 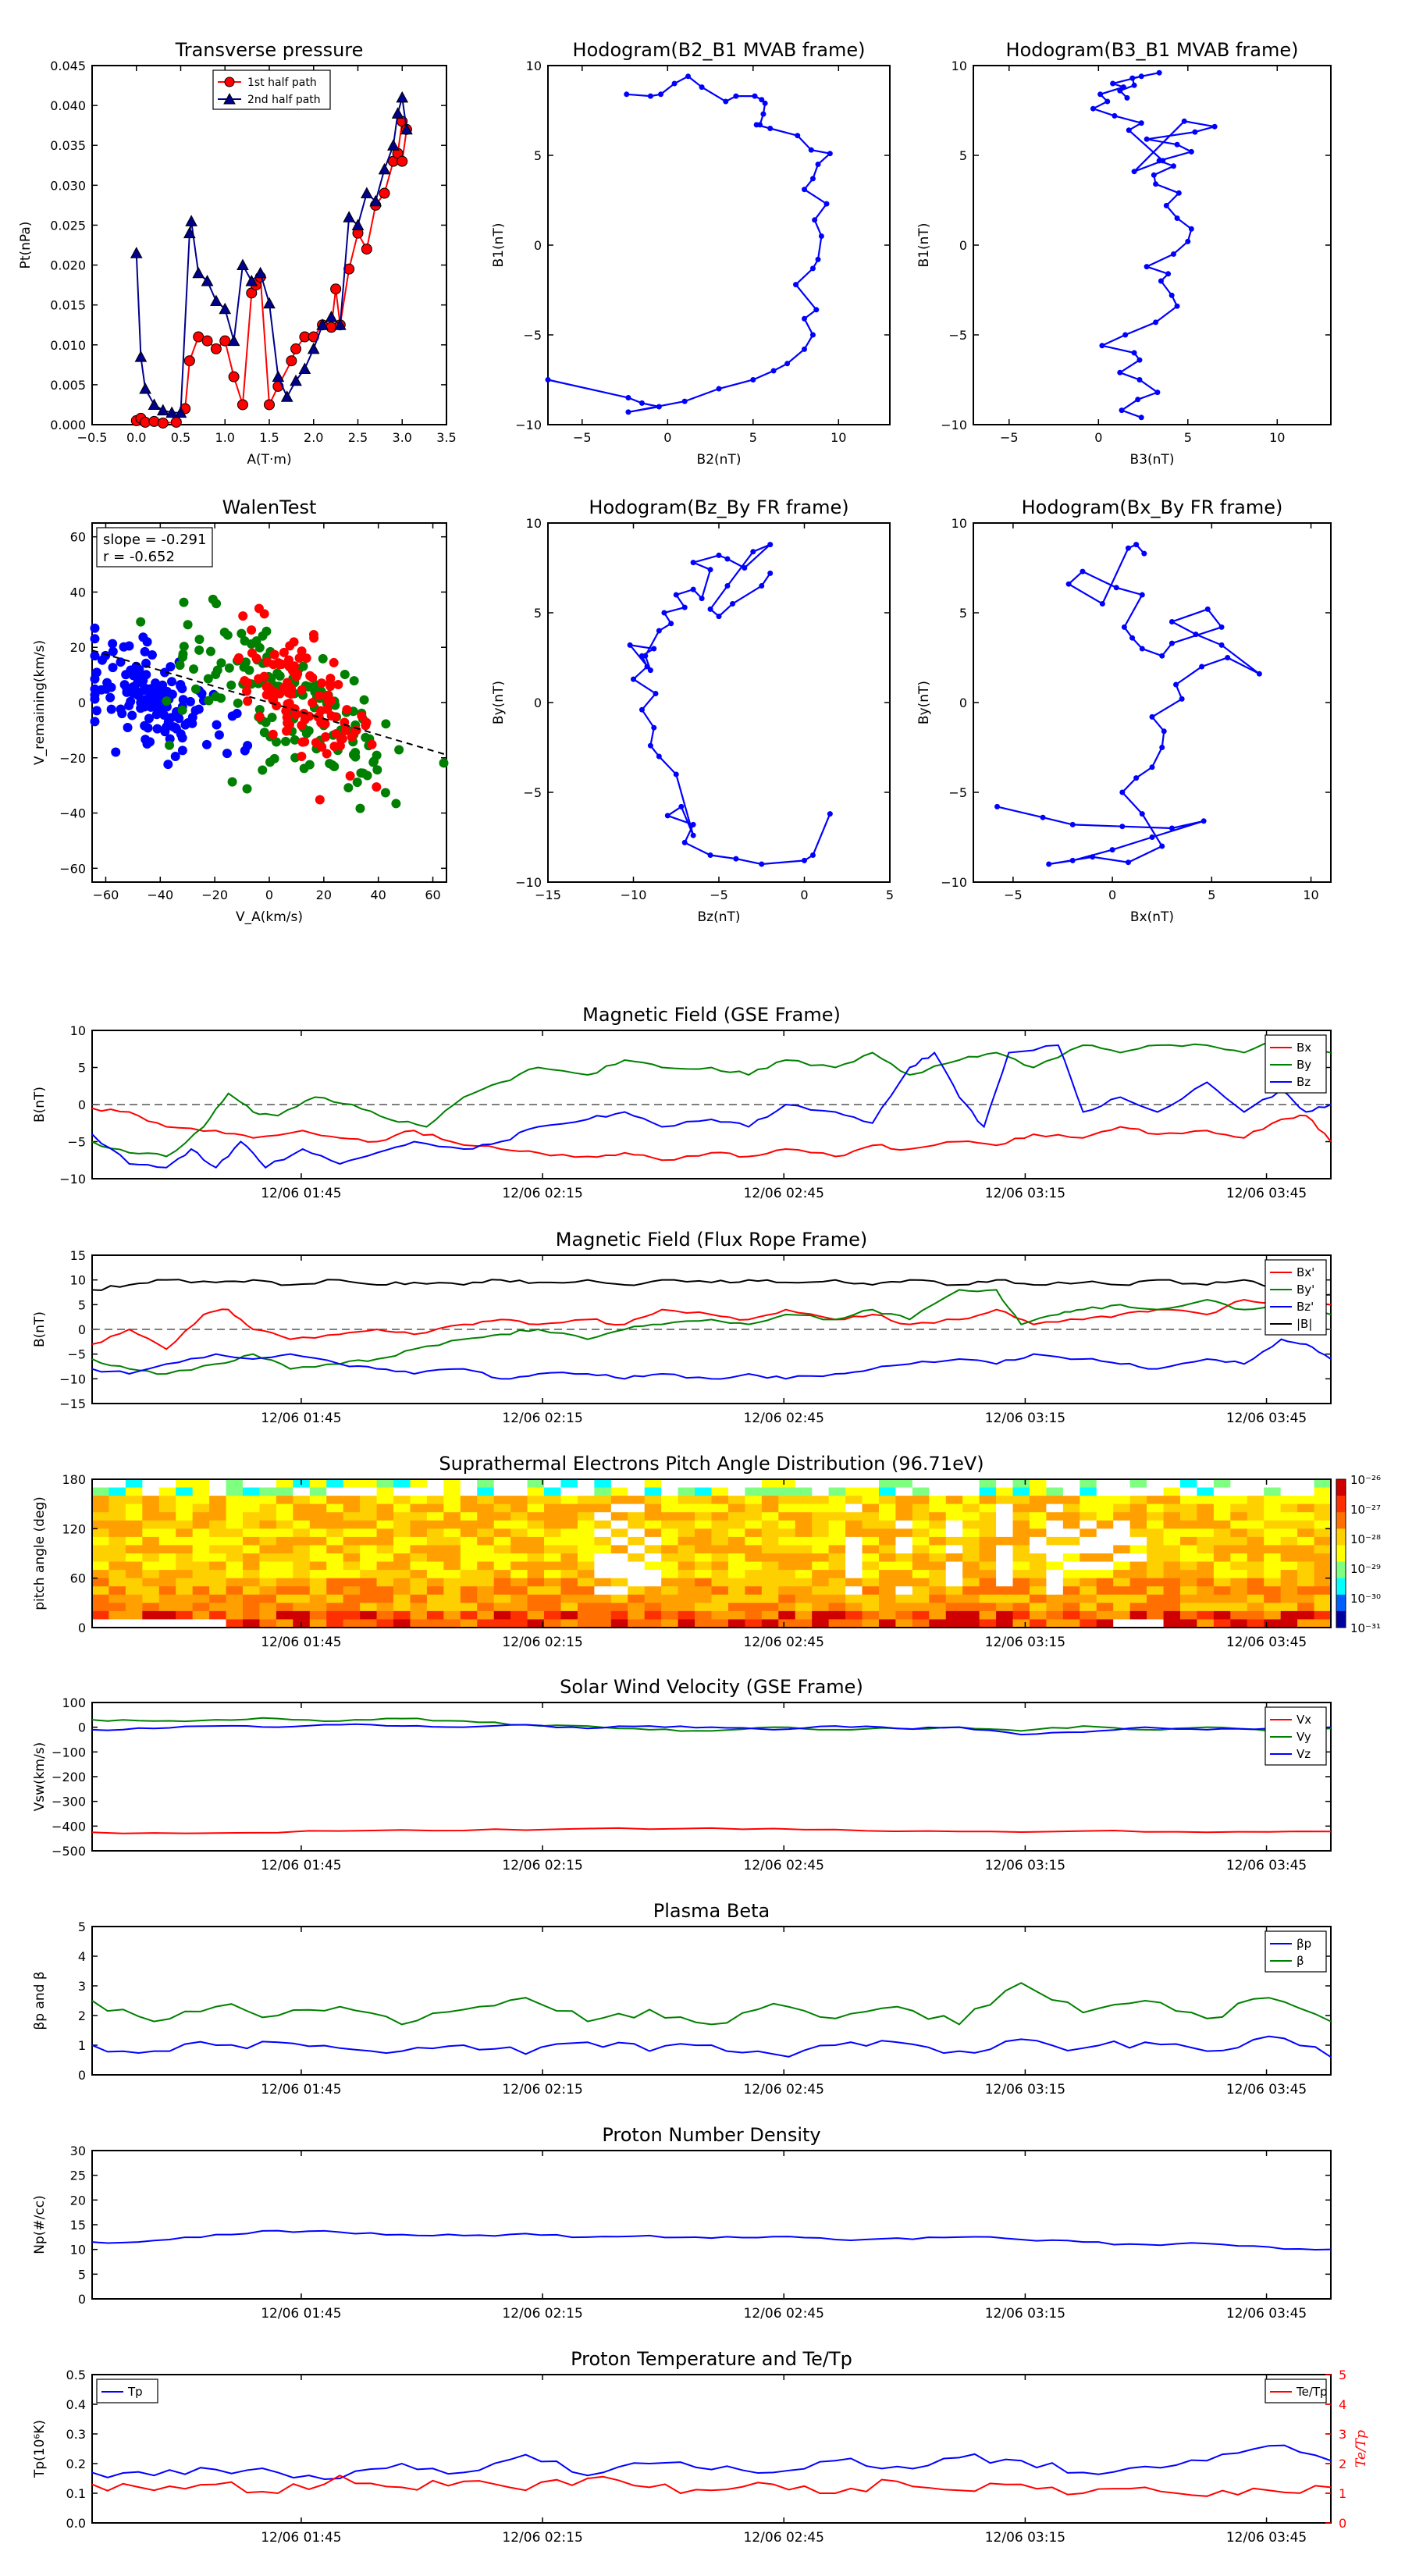 What do you see at coordinates (270, 50) in the screenshot?
I see `chart-title: Transverse pressure` at bounding box center [270, 50].